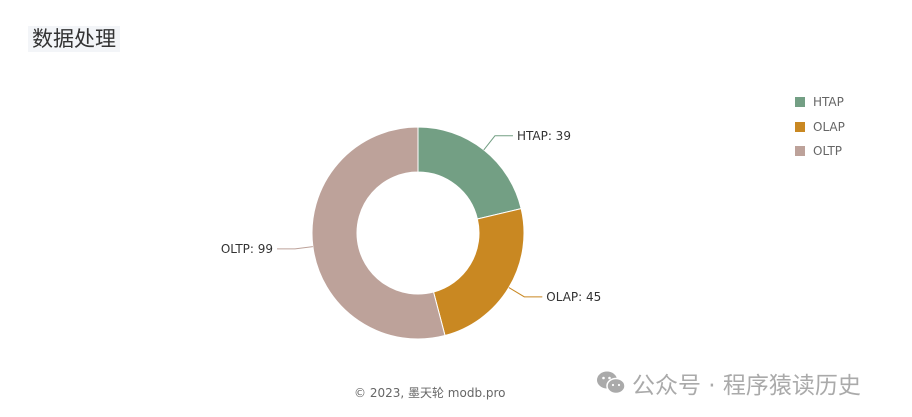  Describe the element at coordinates (295, 248) in the screenshot. I see `label-line-oltp` at that location.